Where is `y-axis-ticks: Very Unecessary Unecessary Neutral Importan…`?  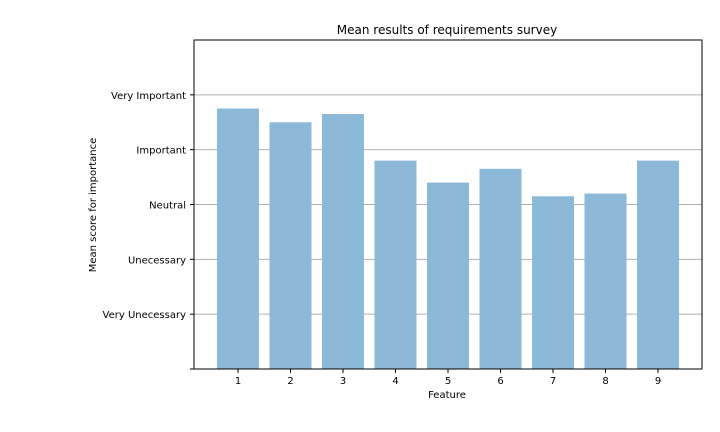
y-axis-ticks: Very Unecessary Unecessary Neutral Importan… is located at coordinates (148, 230).